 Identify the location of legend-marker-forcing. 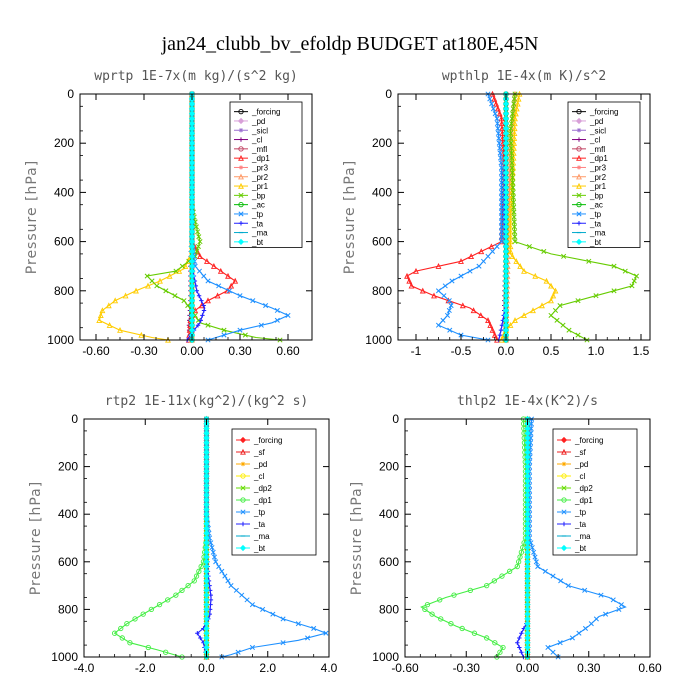
(579, 112).